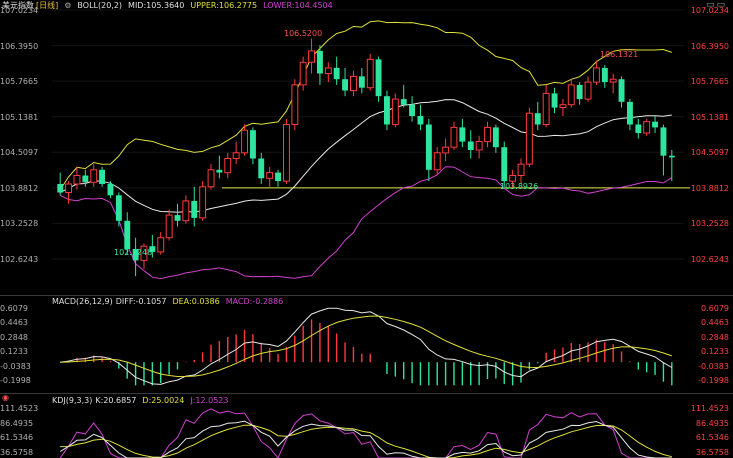  What do you see at coordinates (116, 400) in the screenshot?
I see `kdj-k: K:20.6857` at bounding box center [116, 400].